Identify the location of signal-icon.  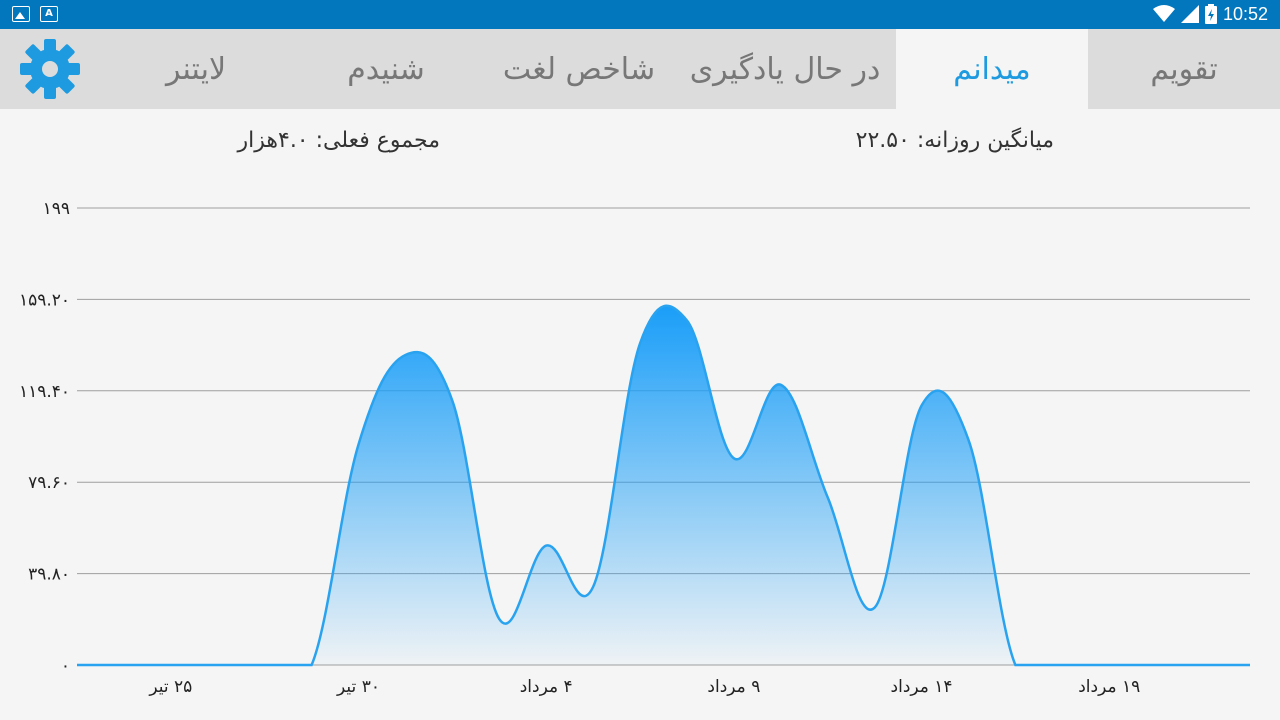
(1189, 14).